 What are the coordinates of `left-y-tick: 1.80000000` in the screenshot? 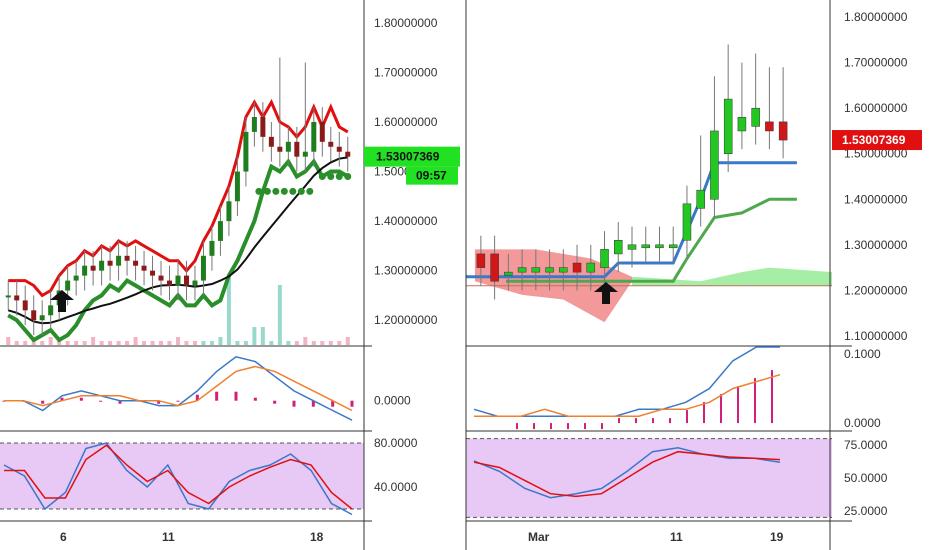 It's located at (406, 23).